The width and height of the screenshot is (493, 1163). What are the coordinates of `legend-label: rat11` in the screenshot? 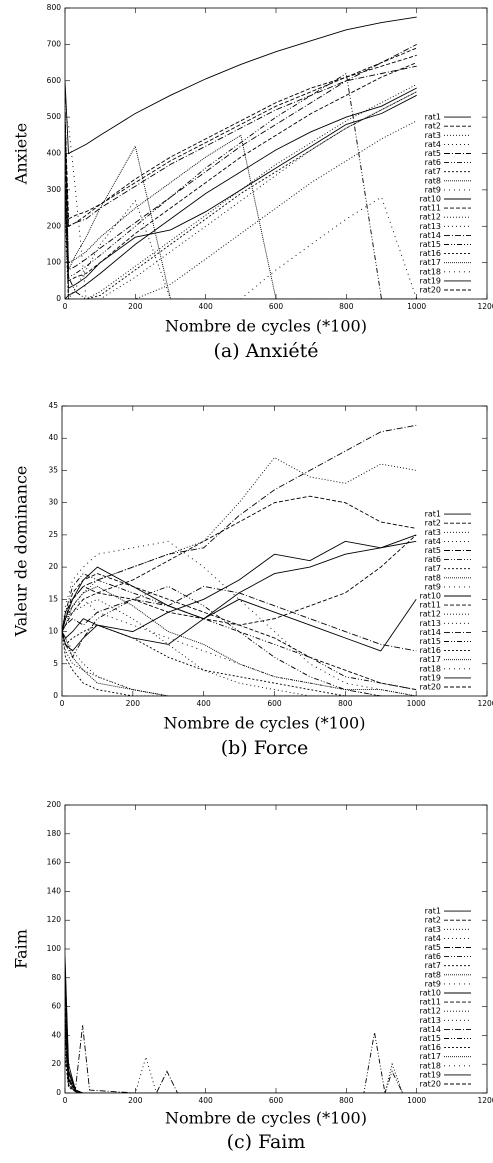 It's located at (430, 1002).